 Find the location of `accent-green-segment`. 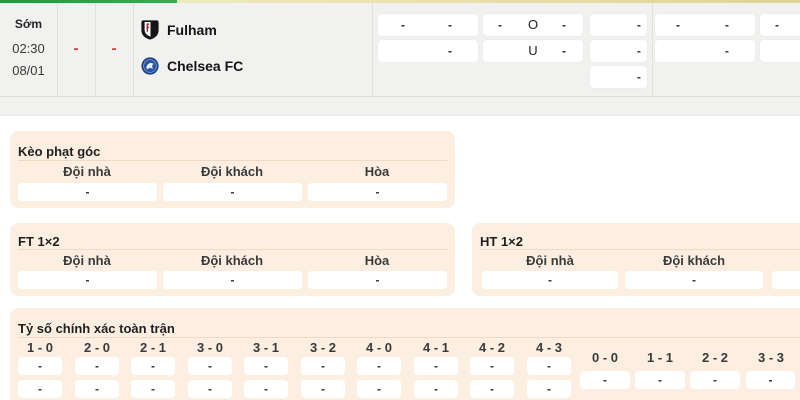

accent-green-segment is located at coordinates (88, 1).